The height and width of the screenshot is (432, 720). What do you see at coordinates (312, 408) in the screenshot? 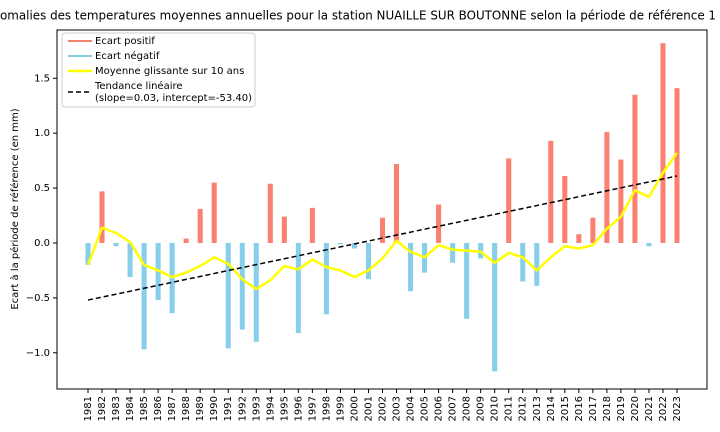
I see `x-tick-label: 1997` at bounding box center [312, 408].